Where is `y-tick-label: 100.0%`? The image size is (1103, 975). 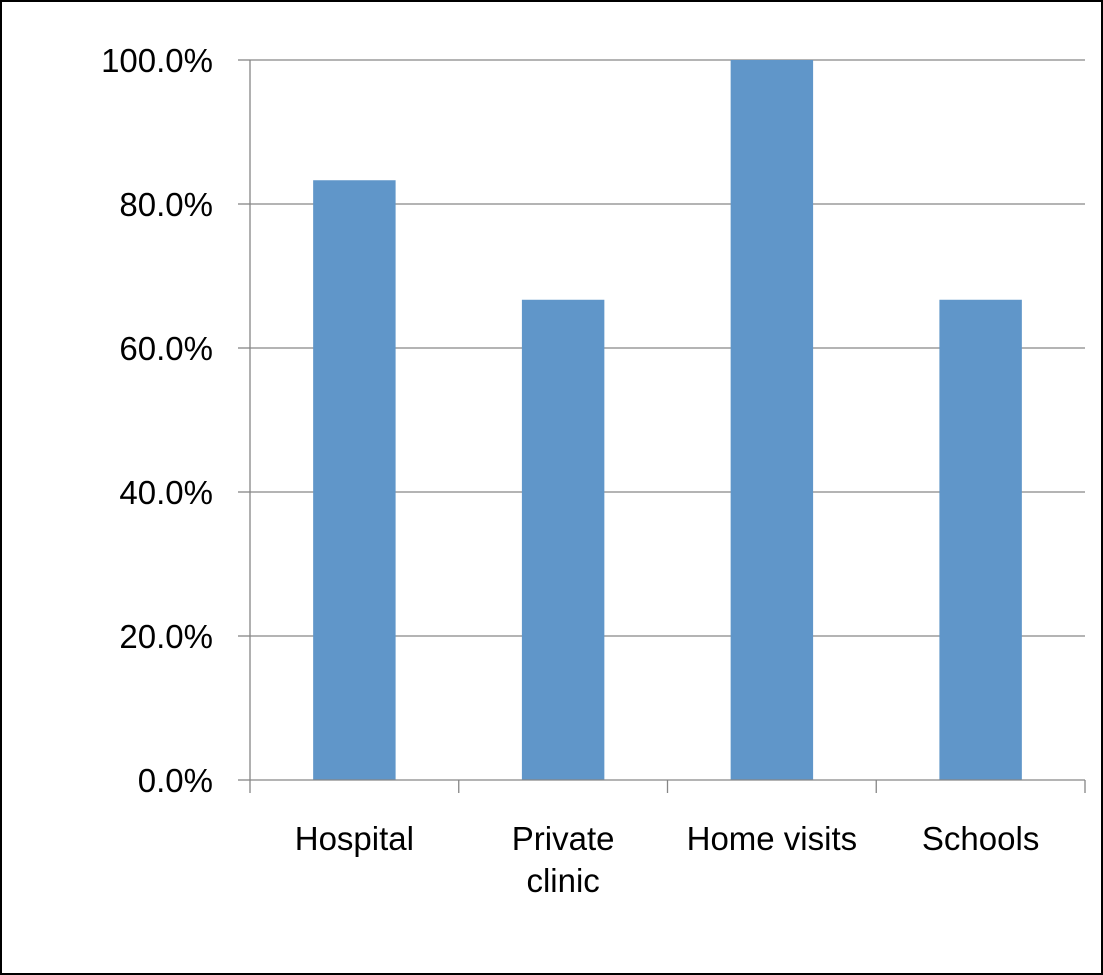
y-tick-label: 100.0% is located at coordinates (157, 60).